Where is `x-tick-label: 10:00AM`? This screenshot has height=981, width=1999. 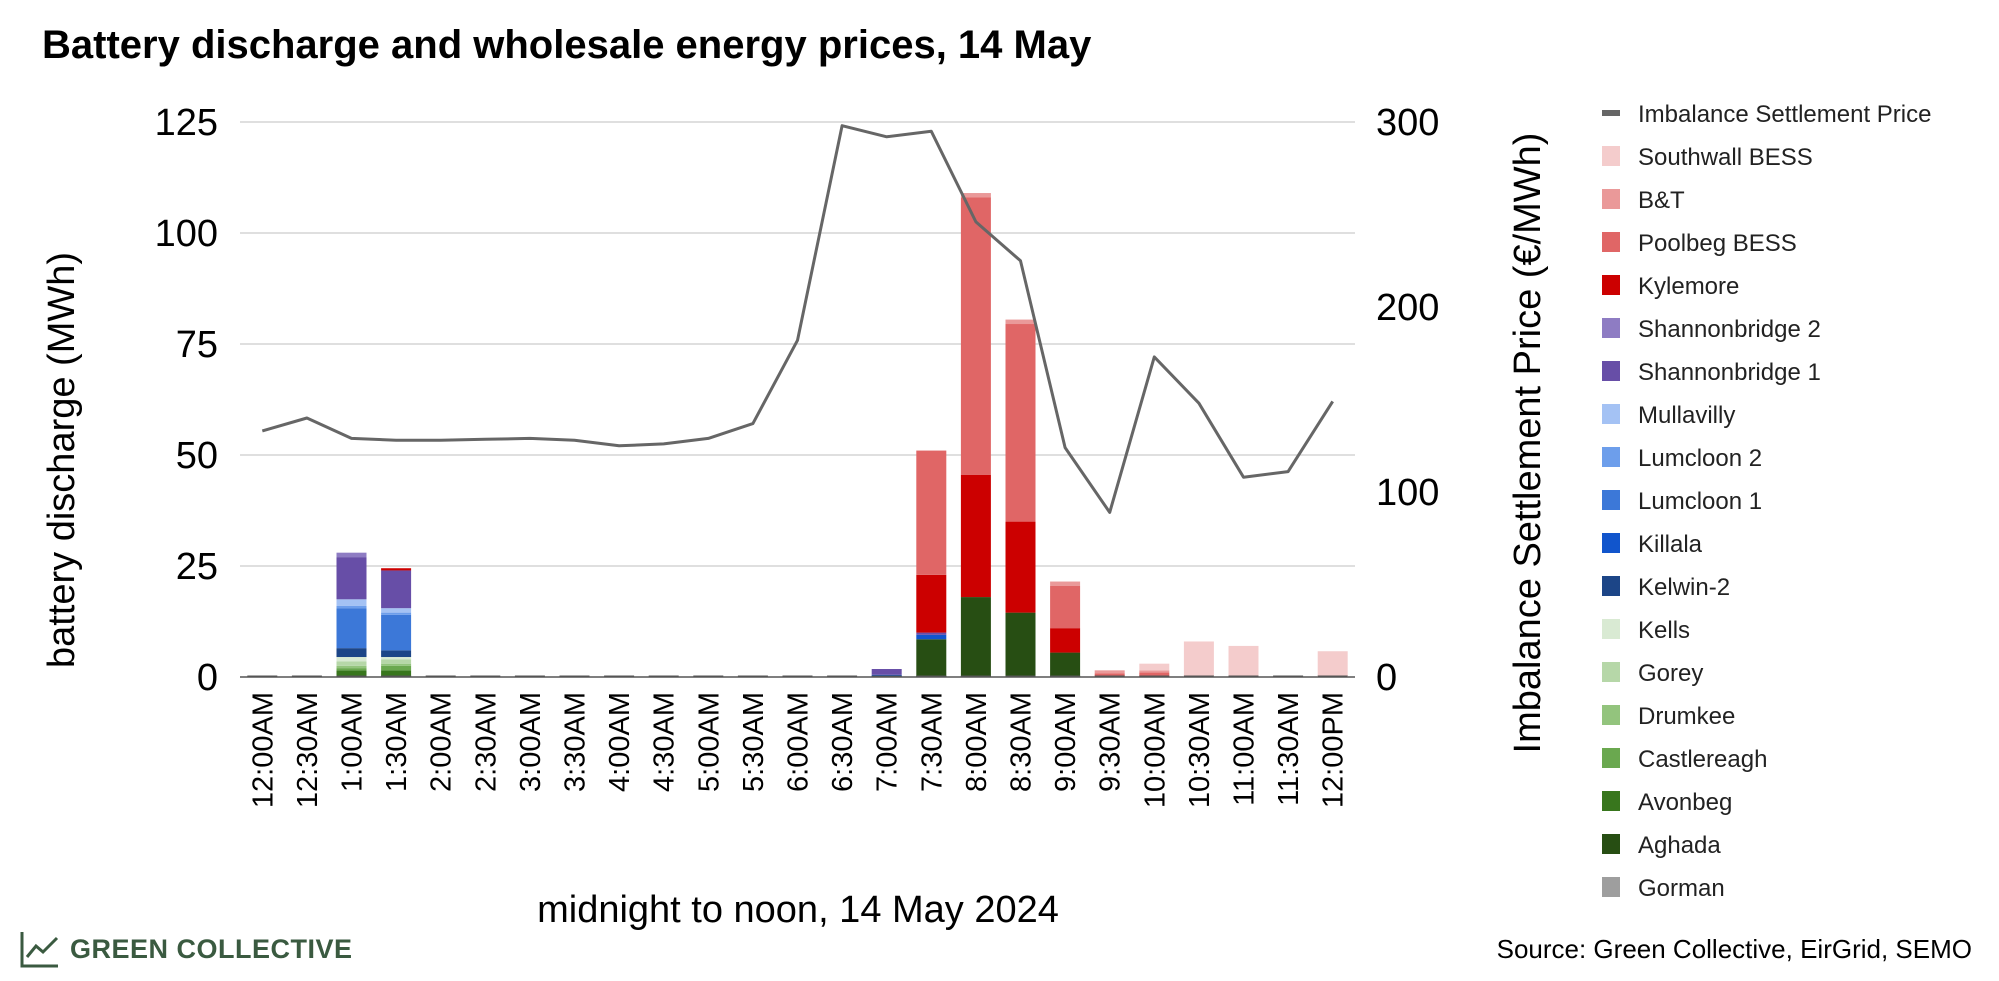 x-tick-label: 10:00AM is located at coordinates (1155, 750).